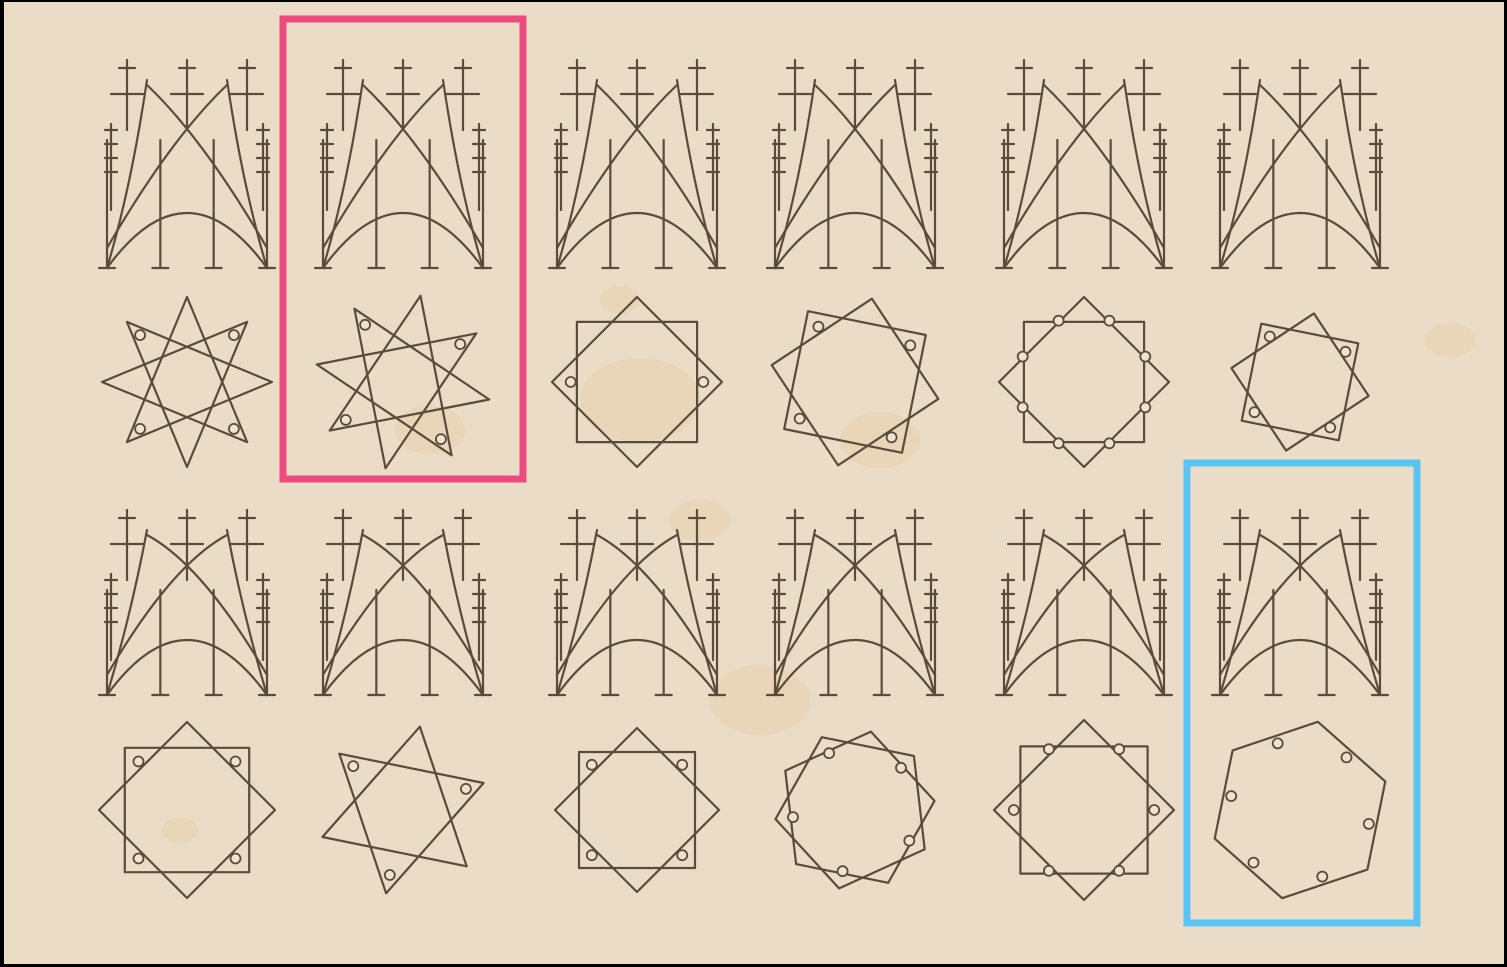  I want to click on figure-r2-c5, so click(1084, 705).